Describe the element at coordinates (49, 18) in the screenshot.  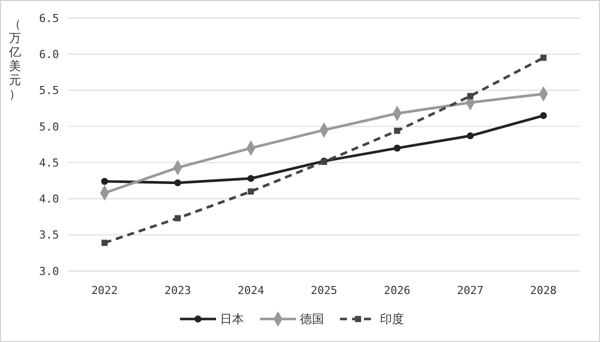
I see `y-tick-label: 6.5` at that location.